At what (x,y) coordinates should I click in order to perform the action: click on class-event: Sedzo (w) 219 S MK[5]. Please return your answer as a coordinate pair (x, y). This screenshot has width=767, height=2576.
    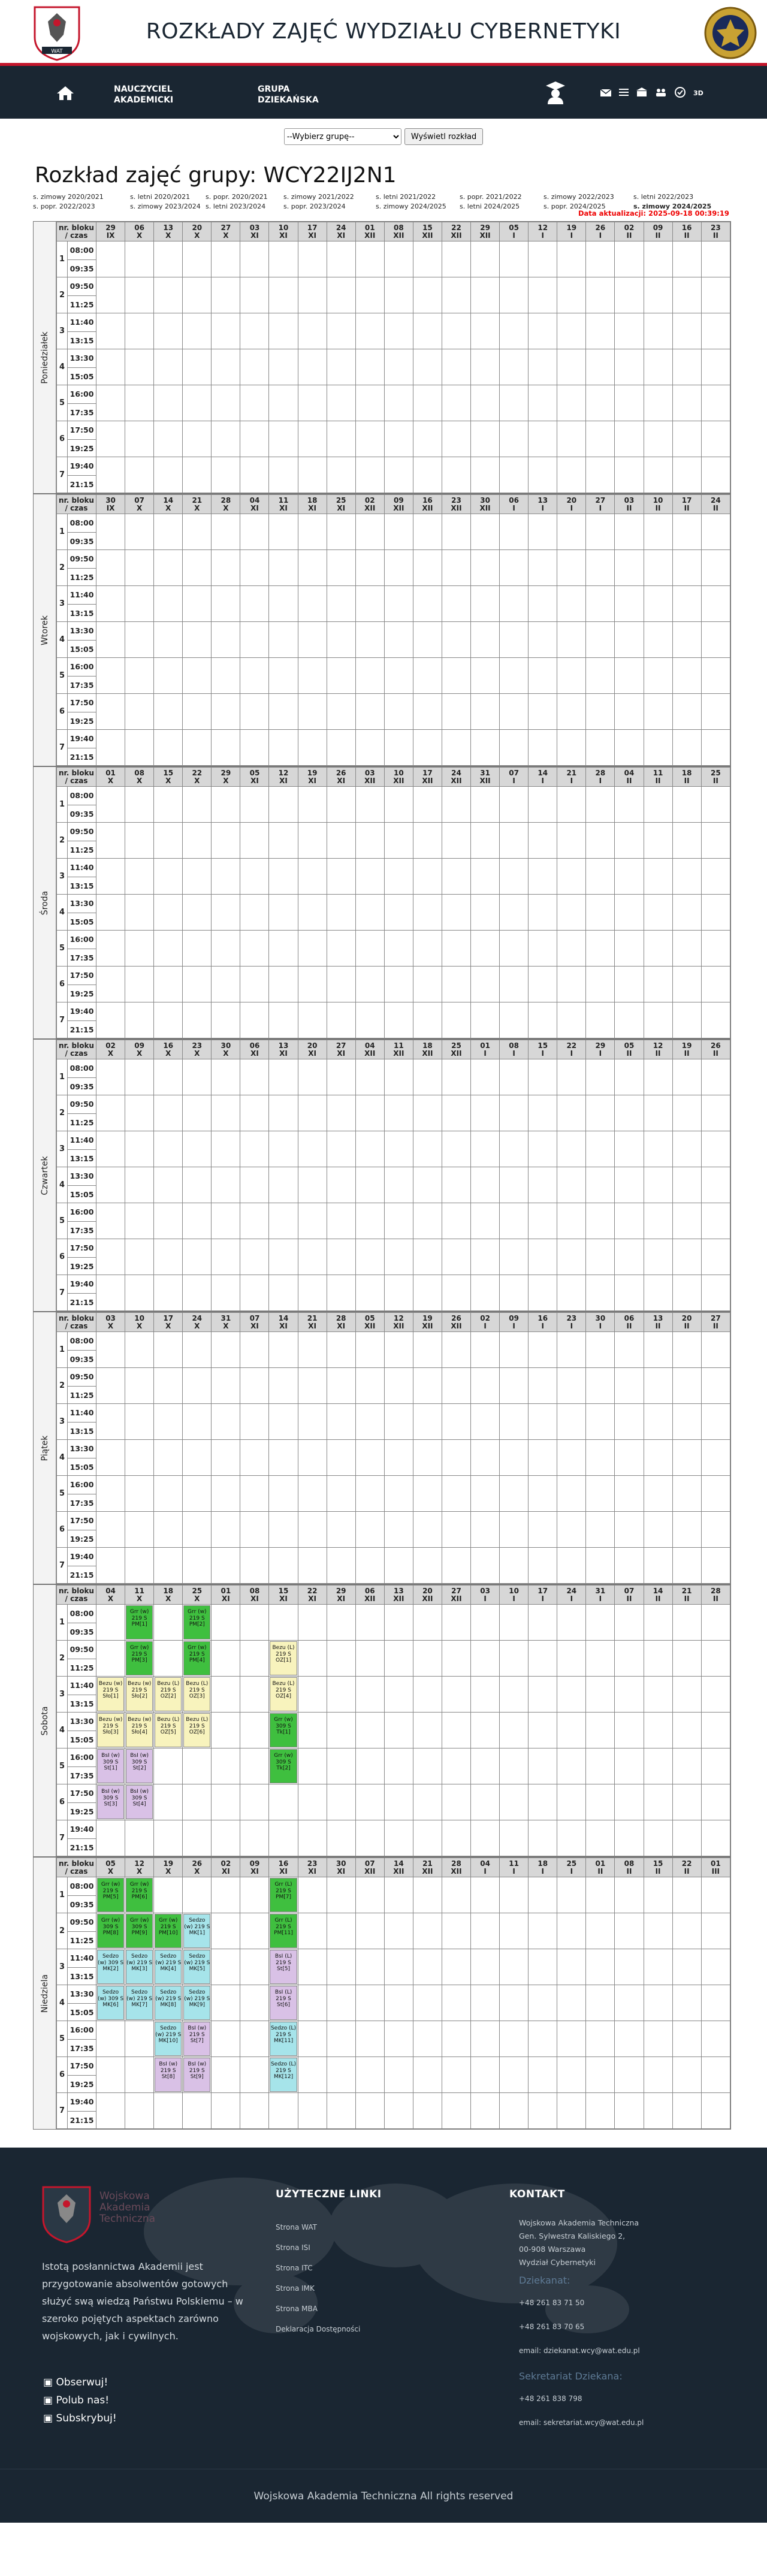
    Looking at the image, I should click on (197, 1967).